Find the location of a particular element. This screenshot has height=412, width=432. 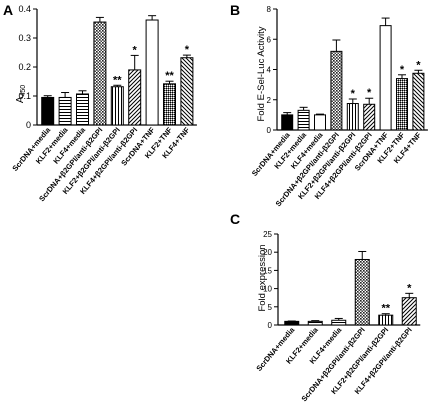

panel-b-y-tick-label: 2 is located at coordinates (269, 100).